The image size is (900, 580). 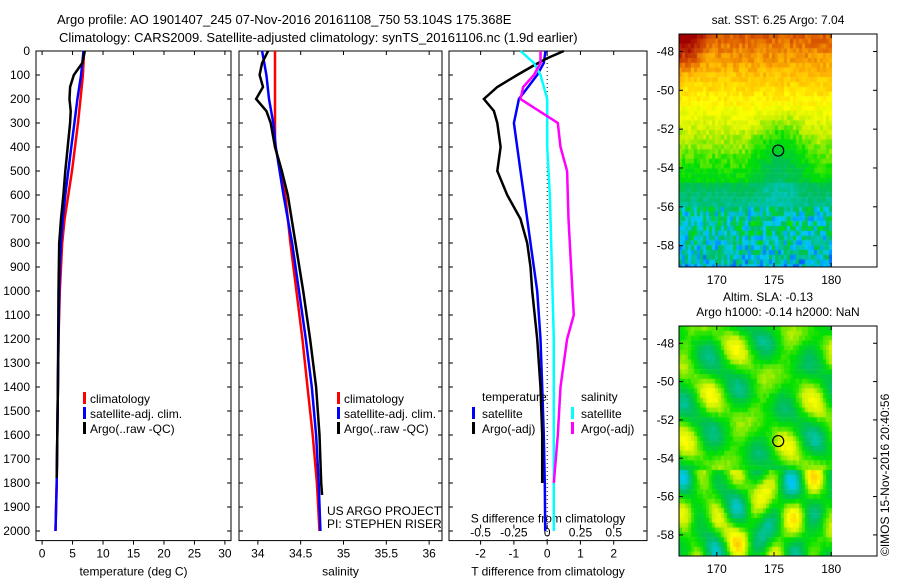 I want to click on project-annotation: PI: STEPHEN RISER, so click(x=384, y=524).